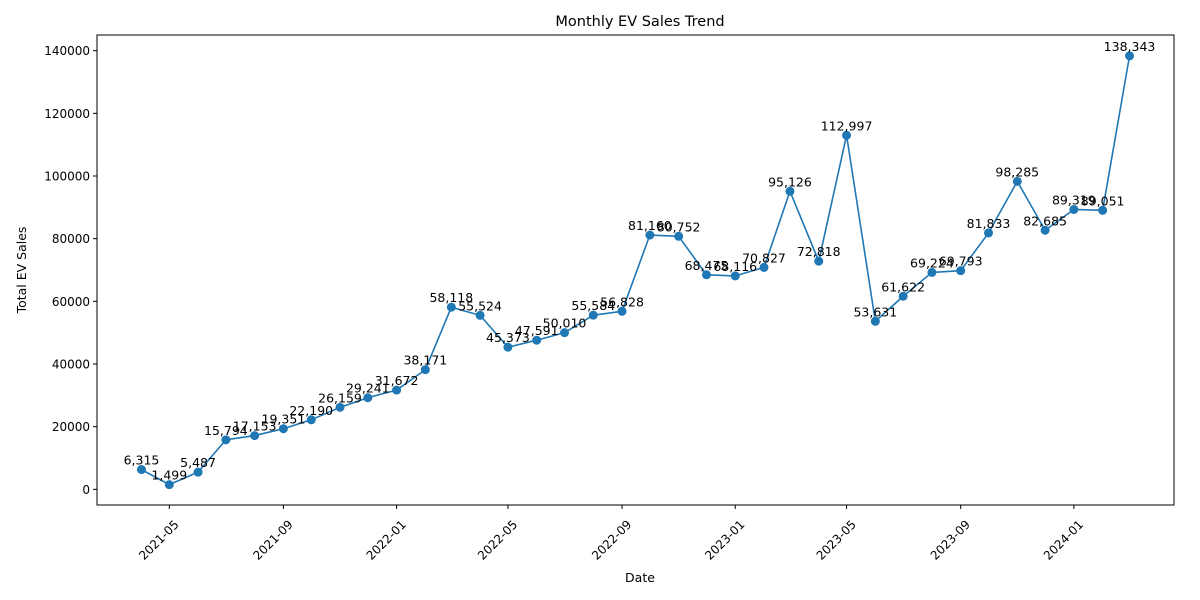 This screenshot has width=1200, height=600. I want to click on y-axis-label: Total EV Sales, so click(21, 271).